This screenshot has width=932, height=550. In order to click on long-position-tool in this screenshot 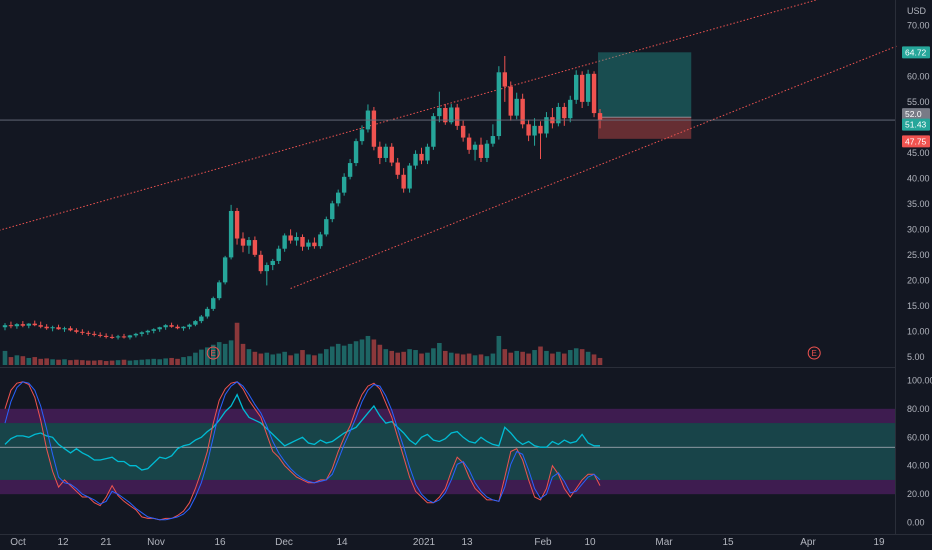, I will do `click(645, 95)`.